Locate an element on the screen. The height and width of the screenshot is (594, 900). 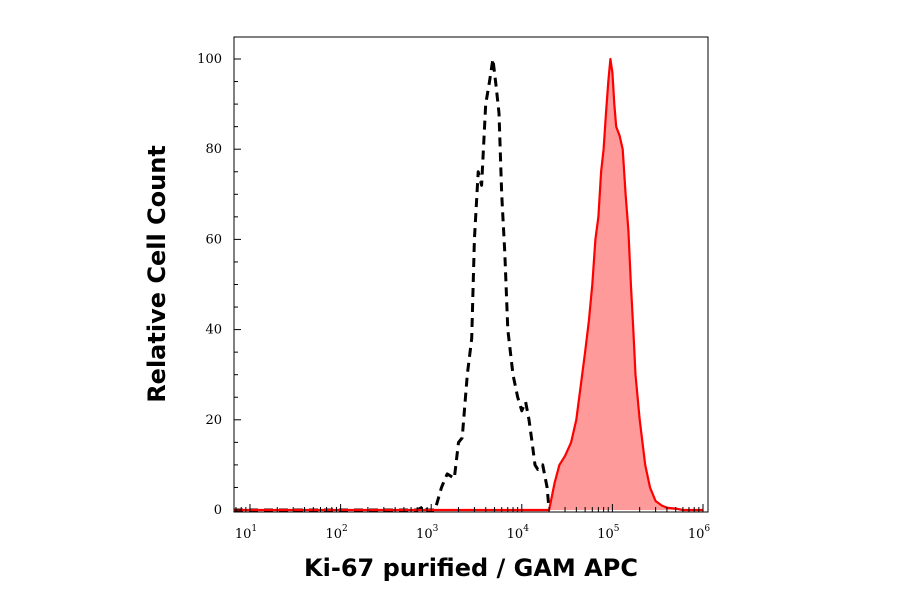
x-tick-label: 10³ is located at coordinates (427, 533).